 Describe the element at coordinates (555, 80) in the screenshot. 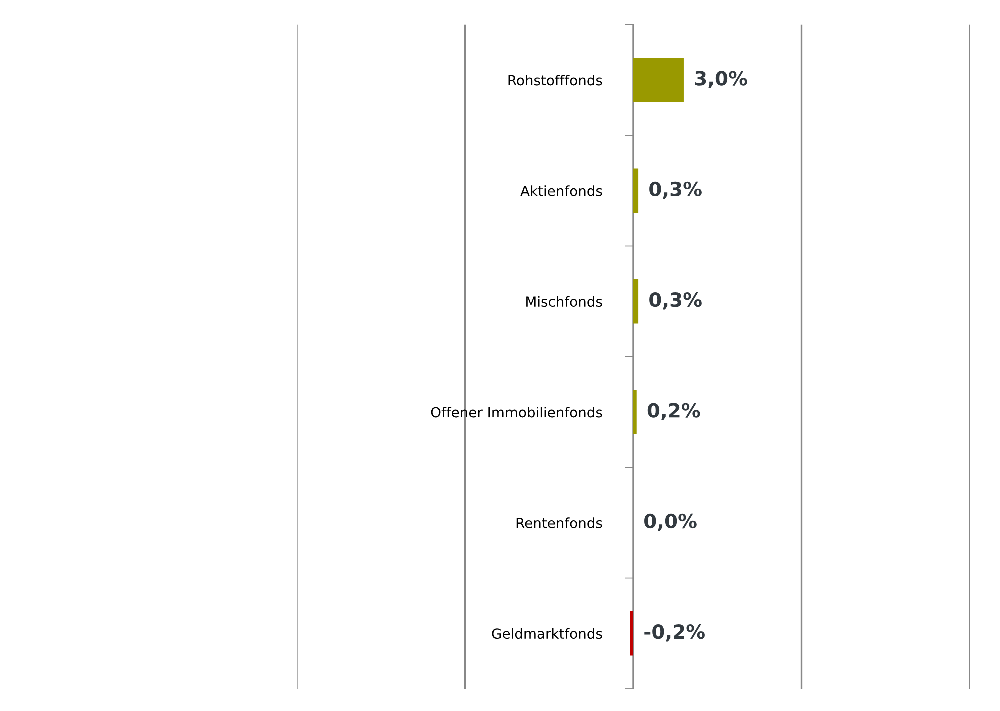

I see `y-tick-label: Rohstofffonds` at that location.